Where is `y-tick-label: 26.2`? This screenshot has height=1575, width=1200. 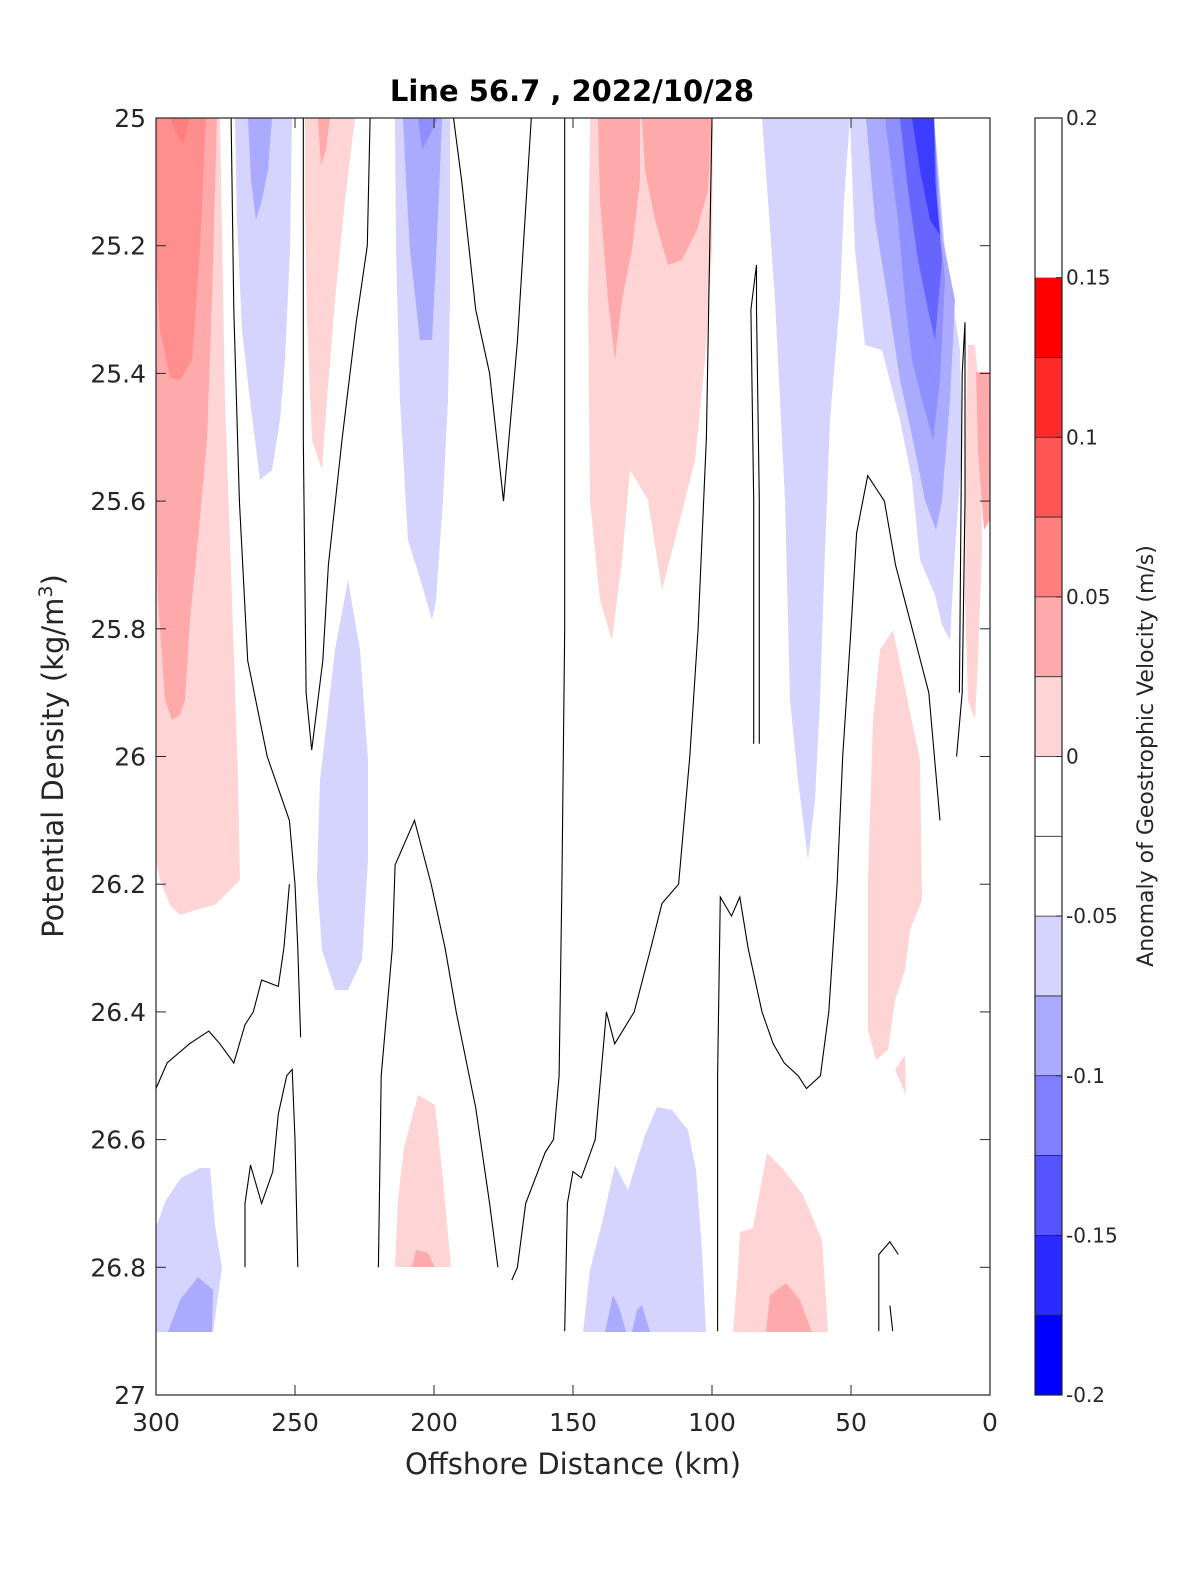
y-tick-label: 26.2 is located at coordinates (118, 884).